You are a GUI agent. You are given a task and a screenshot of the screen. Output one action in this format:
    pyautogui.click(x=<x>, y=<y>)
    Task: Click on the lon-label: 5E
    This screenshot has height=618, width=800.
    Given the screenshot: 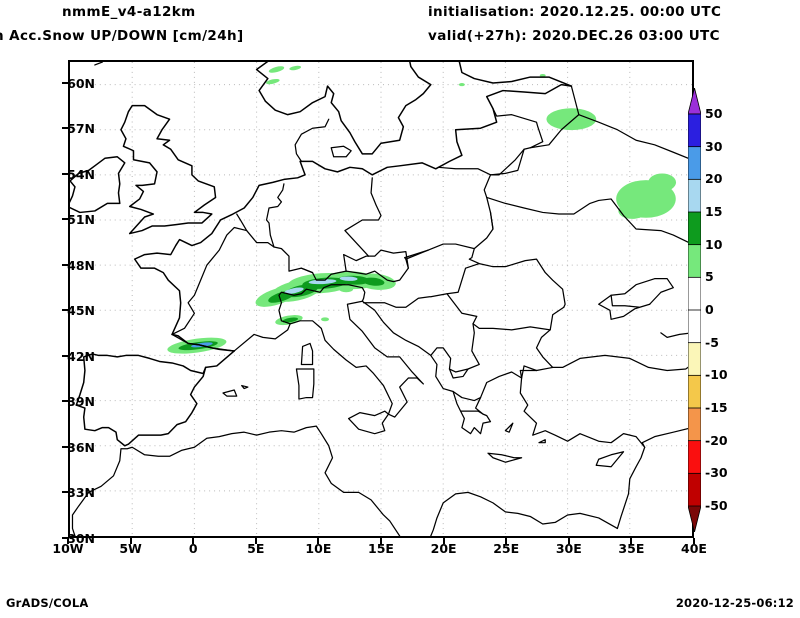 What is the action you would take?
    pyautogui.click(x=256, y=548)
    